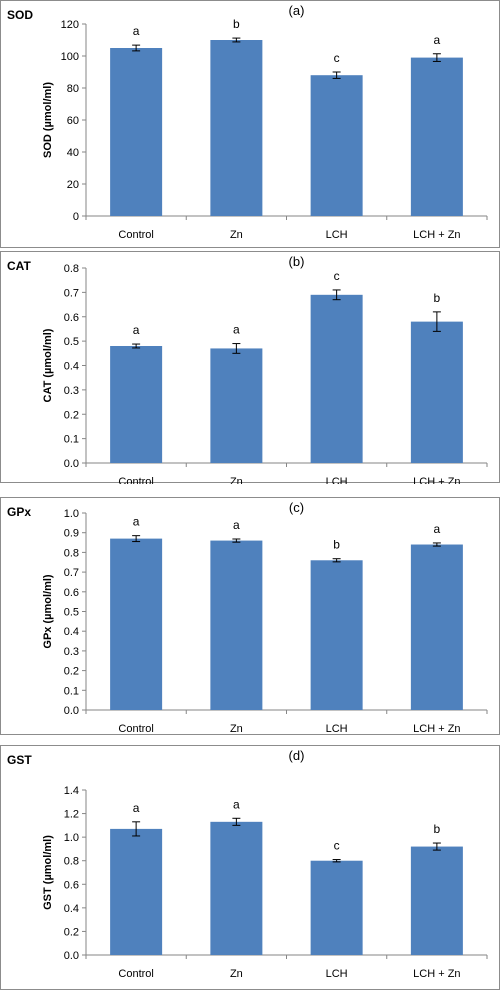  I want to click on y-tick-label: 0, so click(76, 217).